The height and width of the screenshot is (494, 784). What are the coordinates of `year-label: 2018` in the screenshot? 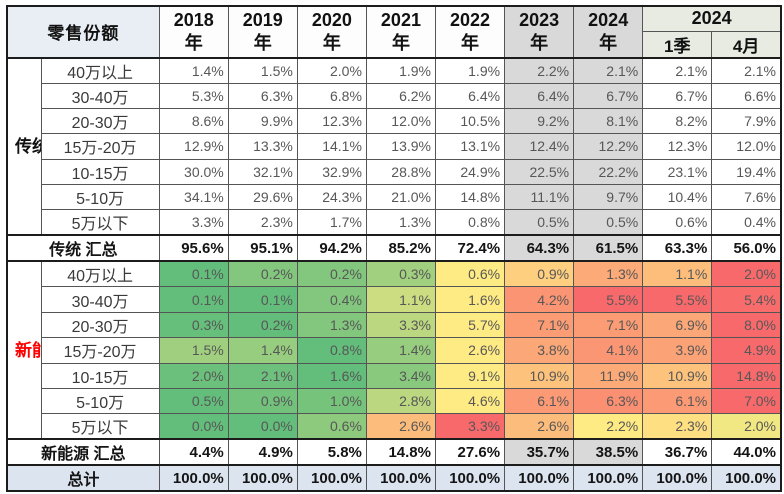 It's located at (193, 20).